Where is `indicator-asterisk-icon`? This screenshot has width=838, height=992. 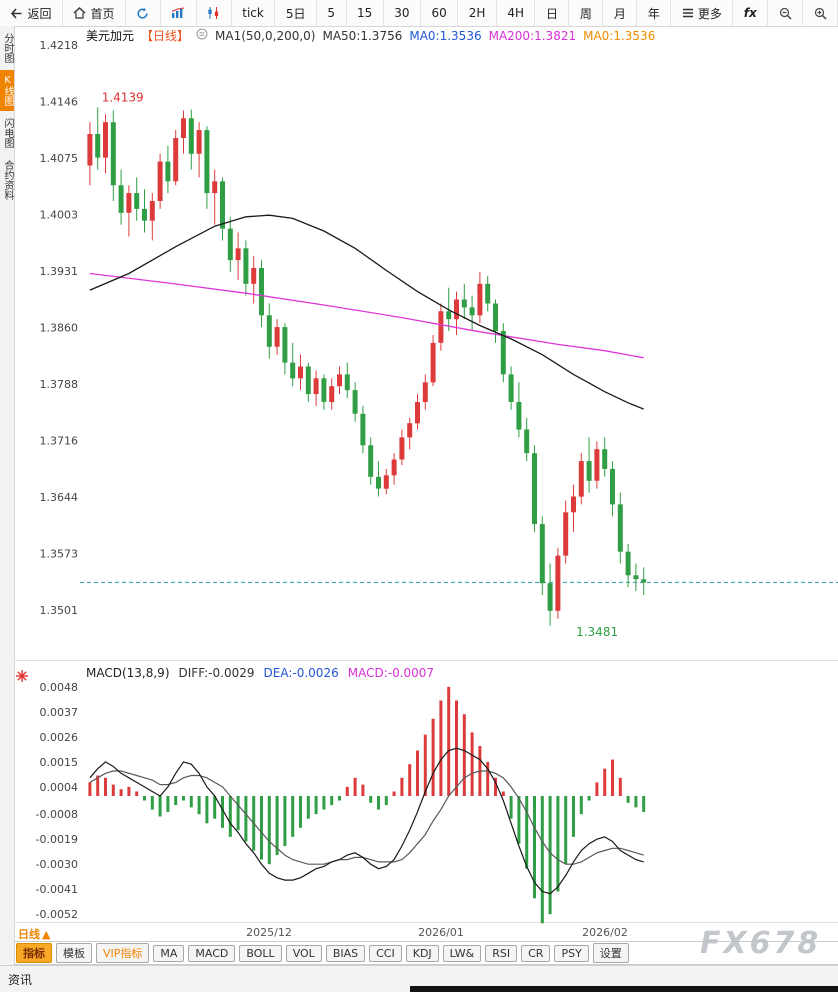 indicator-asterisk-icon is located at coordinates (22, 677).